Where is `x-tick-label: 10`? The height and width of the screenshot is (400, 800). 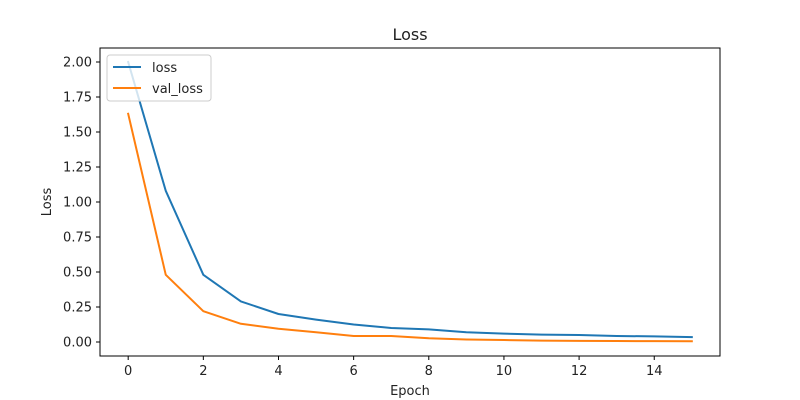
x-tick-label: 10 is located at coordinates (504, 371).